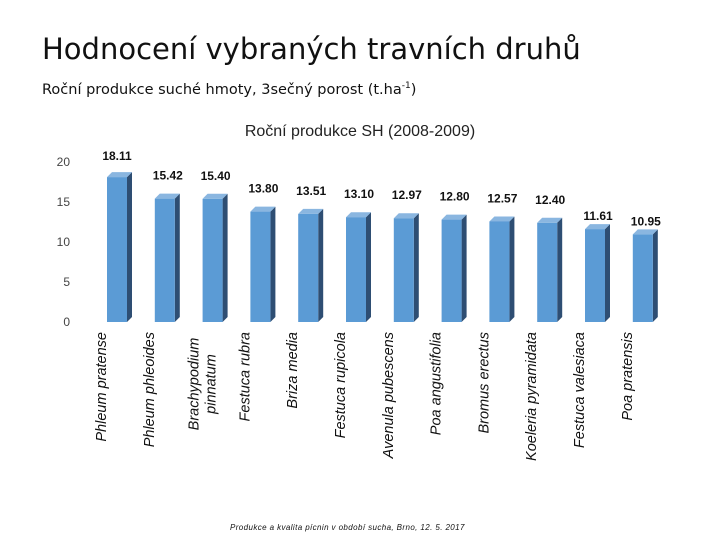  What do you see at coordinates (212, 384) in the screenshot?
I see `category-label-line: pinnatum` at bounding box center [212, 384].